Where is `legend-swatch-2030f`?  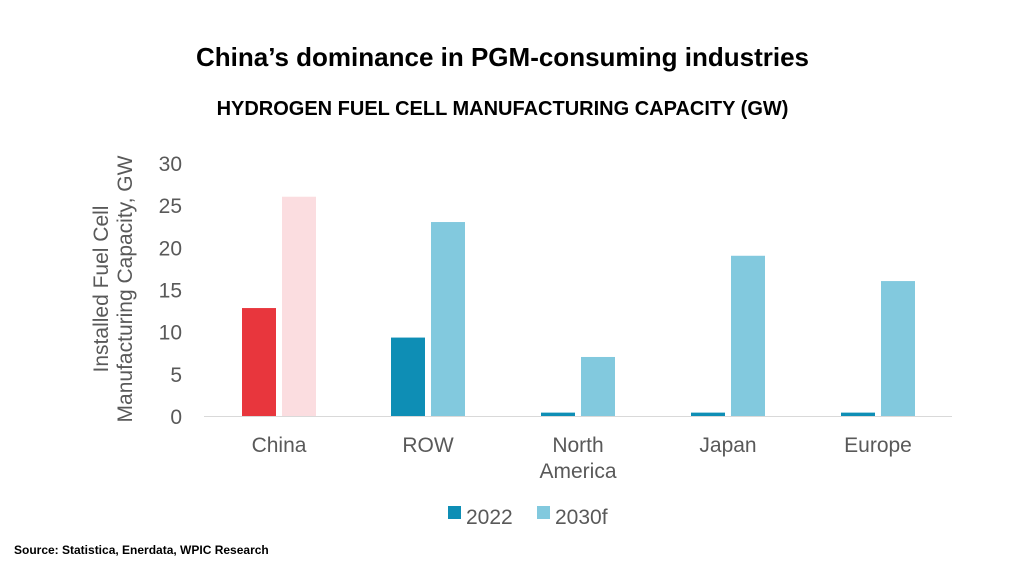
legend-swatch-2030f is located at coordinates (543, 512).